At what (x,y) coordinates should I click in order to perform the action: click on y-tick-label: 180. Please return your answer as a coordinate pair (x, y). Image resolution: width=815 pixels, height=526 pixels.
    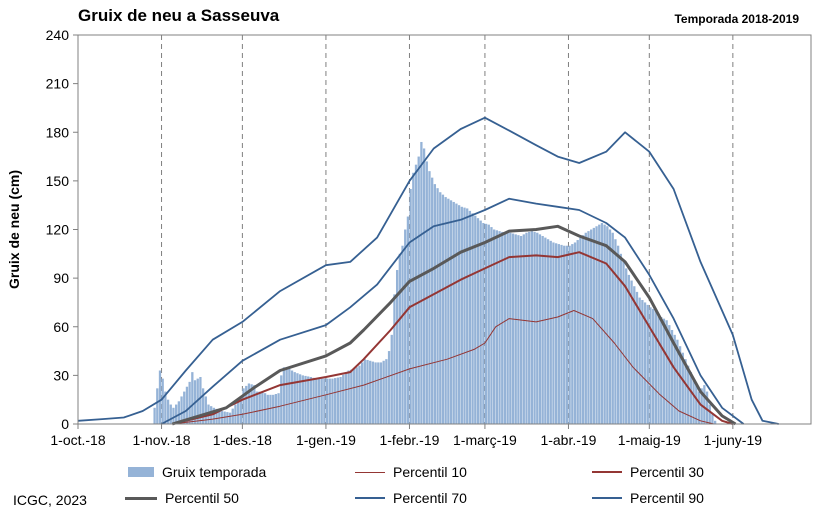
    Looking at the image, I should click on (58, 132).